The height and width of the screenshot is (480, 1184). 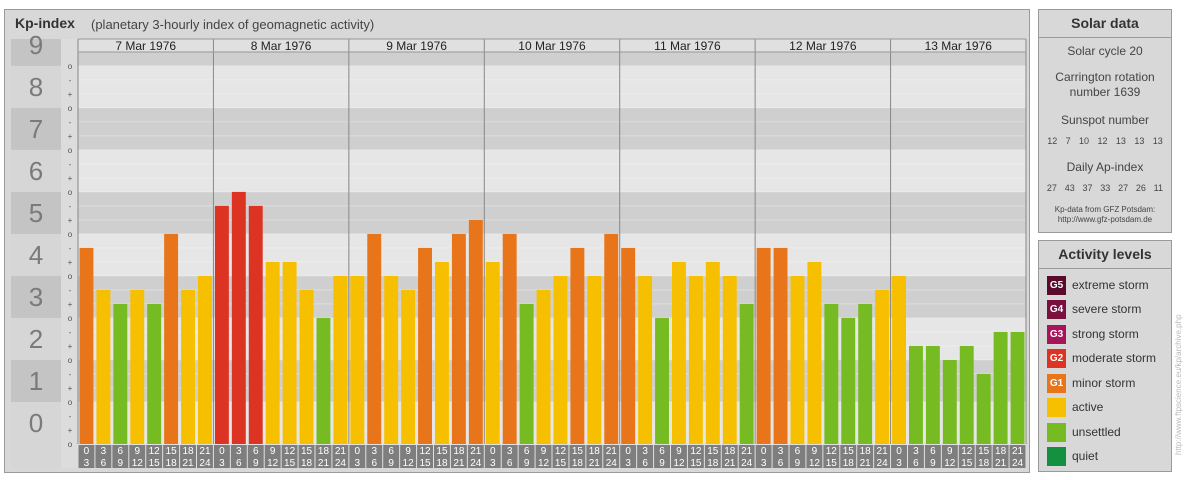 I want to click on y-tick-label: 5, so click(x=36, y=213).